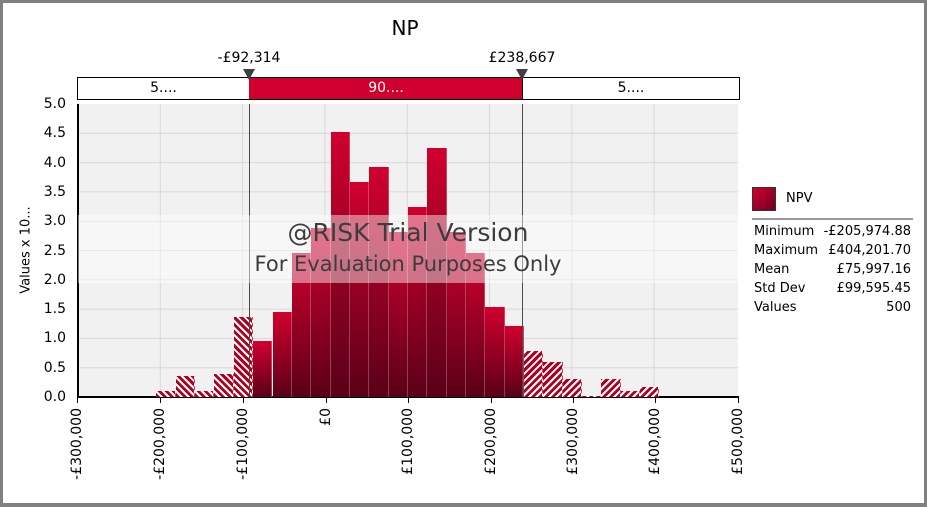 This screenshot has width=927, height=507. I want to click on y-tick-label: 0.5, so click(54, 367).